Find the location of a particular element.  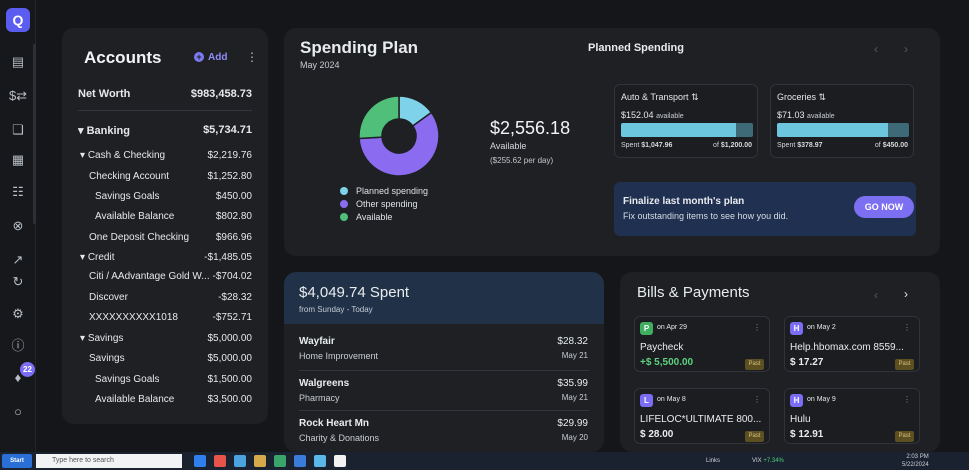

transactions-icon: $⇄ is located at coordinates (18, 95).